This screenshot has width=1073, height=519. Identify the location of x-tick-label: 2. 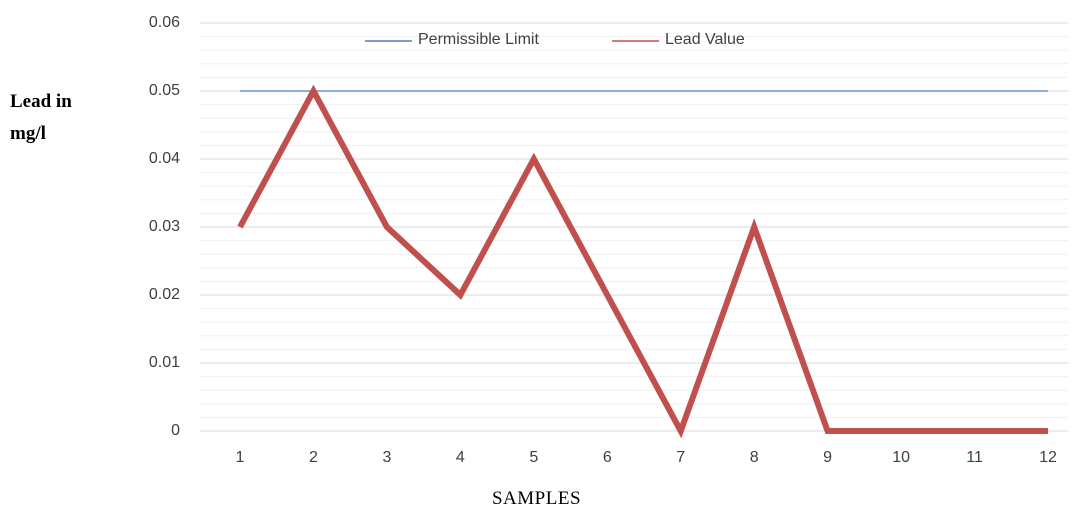
(313, 457).